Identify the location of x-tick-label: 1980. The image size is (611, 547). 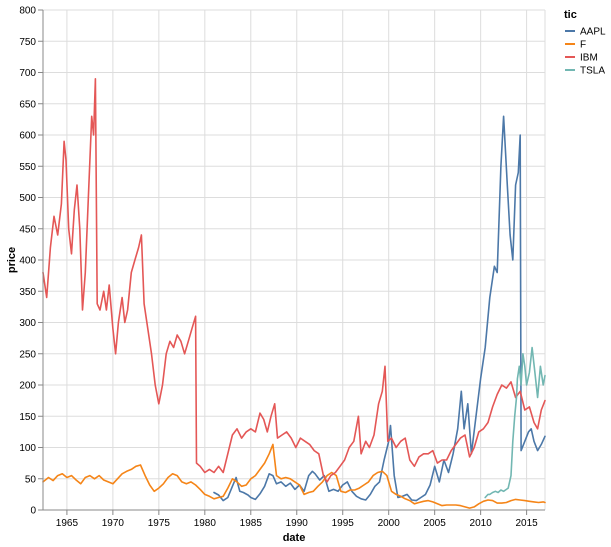
(205, 523).